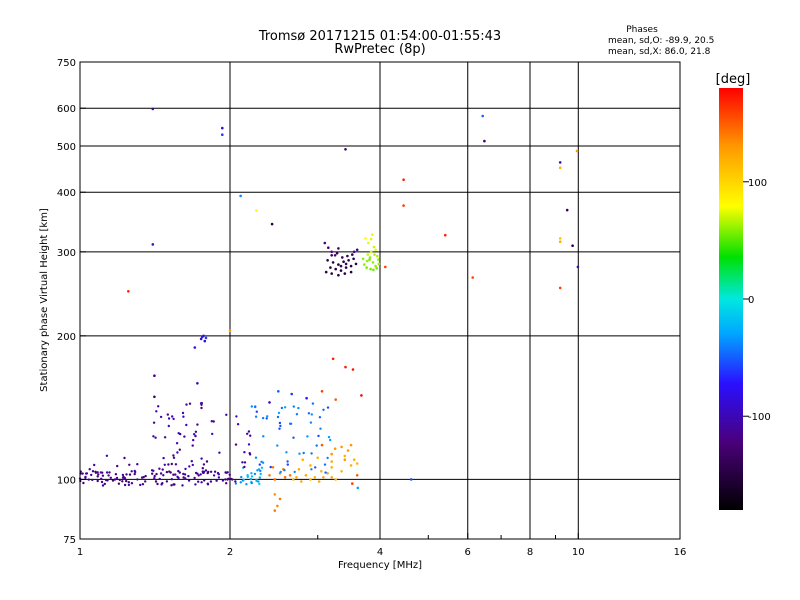 The width and height of the screenshot is (800, 600). What do you see at coordinates (66, 480) in the screenshot?
I see `y-tick-label: 100` at bounding box center [66, 480].